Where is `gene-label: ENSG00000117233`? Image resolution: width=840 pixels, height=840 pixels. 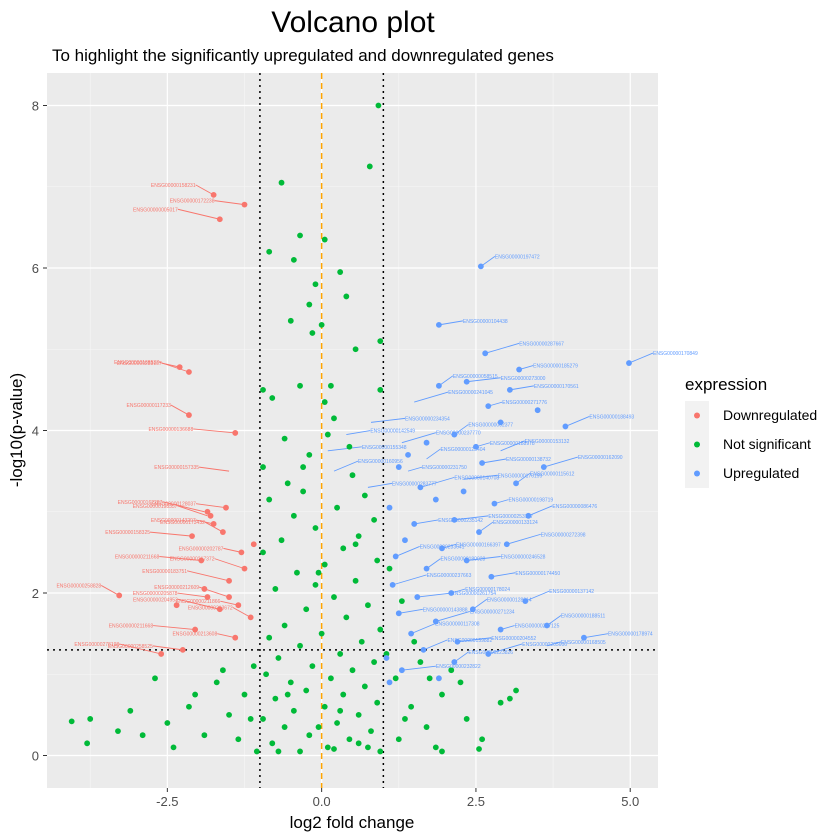 gene-label: ENSG00000117233 is located at coordinates (149, 406).